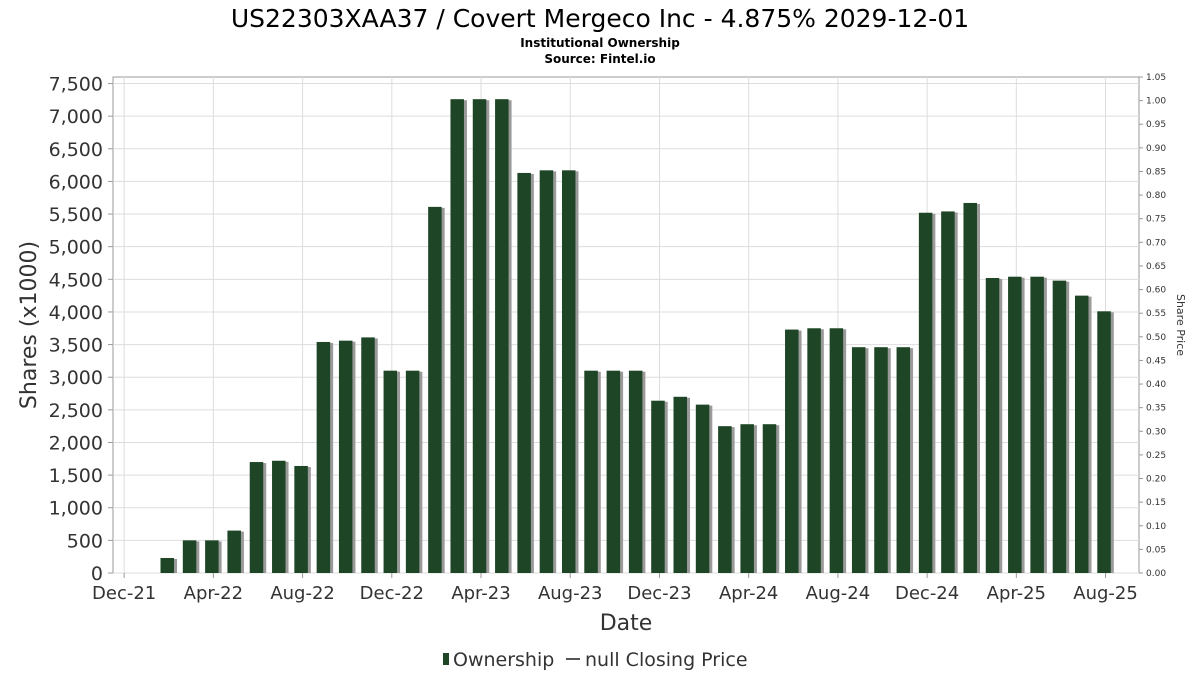 This screenshot has height=675, width=1200. What do you see at coordinates (1156, 267) in the screenshot?
I see `y2-tick-label: 0.65` at bounding box center [1156, 267].